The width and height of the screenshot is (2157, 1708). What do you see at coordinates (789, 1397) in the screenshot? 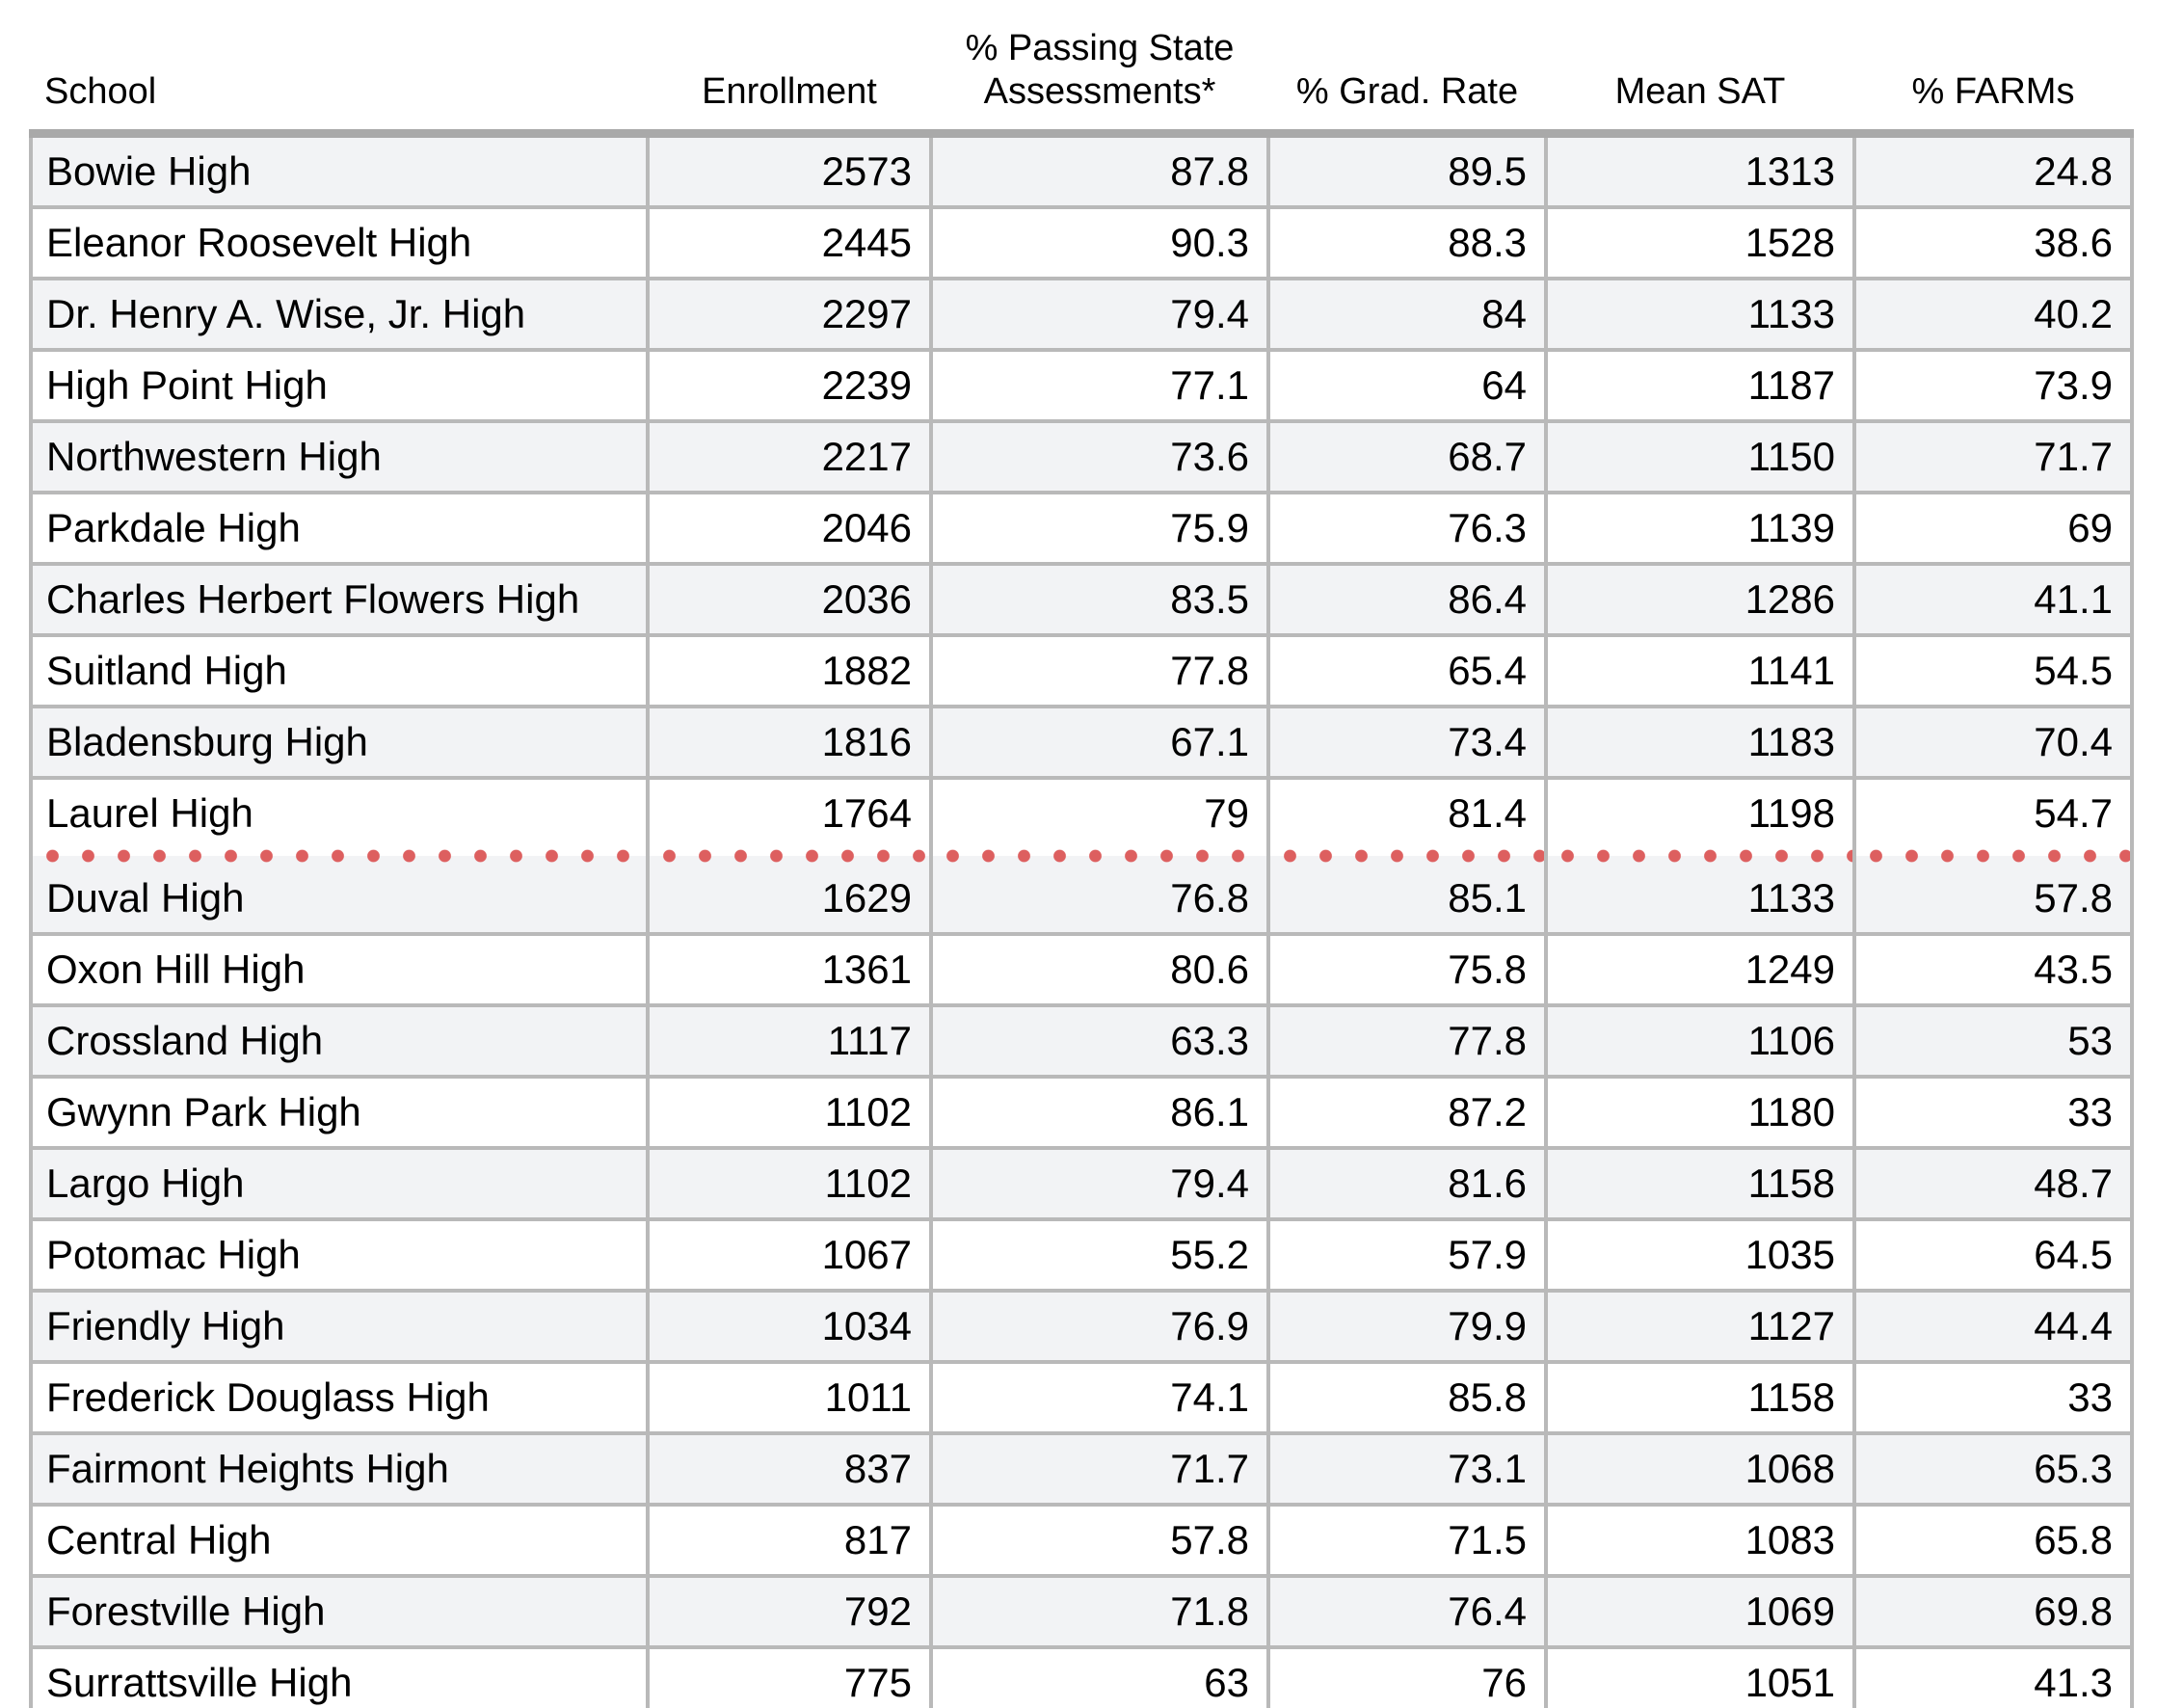
I see `cell-enrollment: 1011` at bounding box center [789, 1397].